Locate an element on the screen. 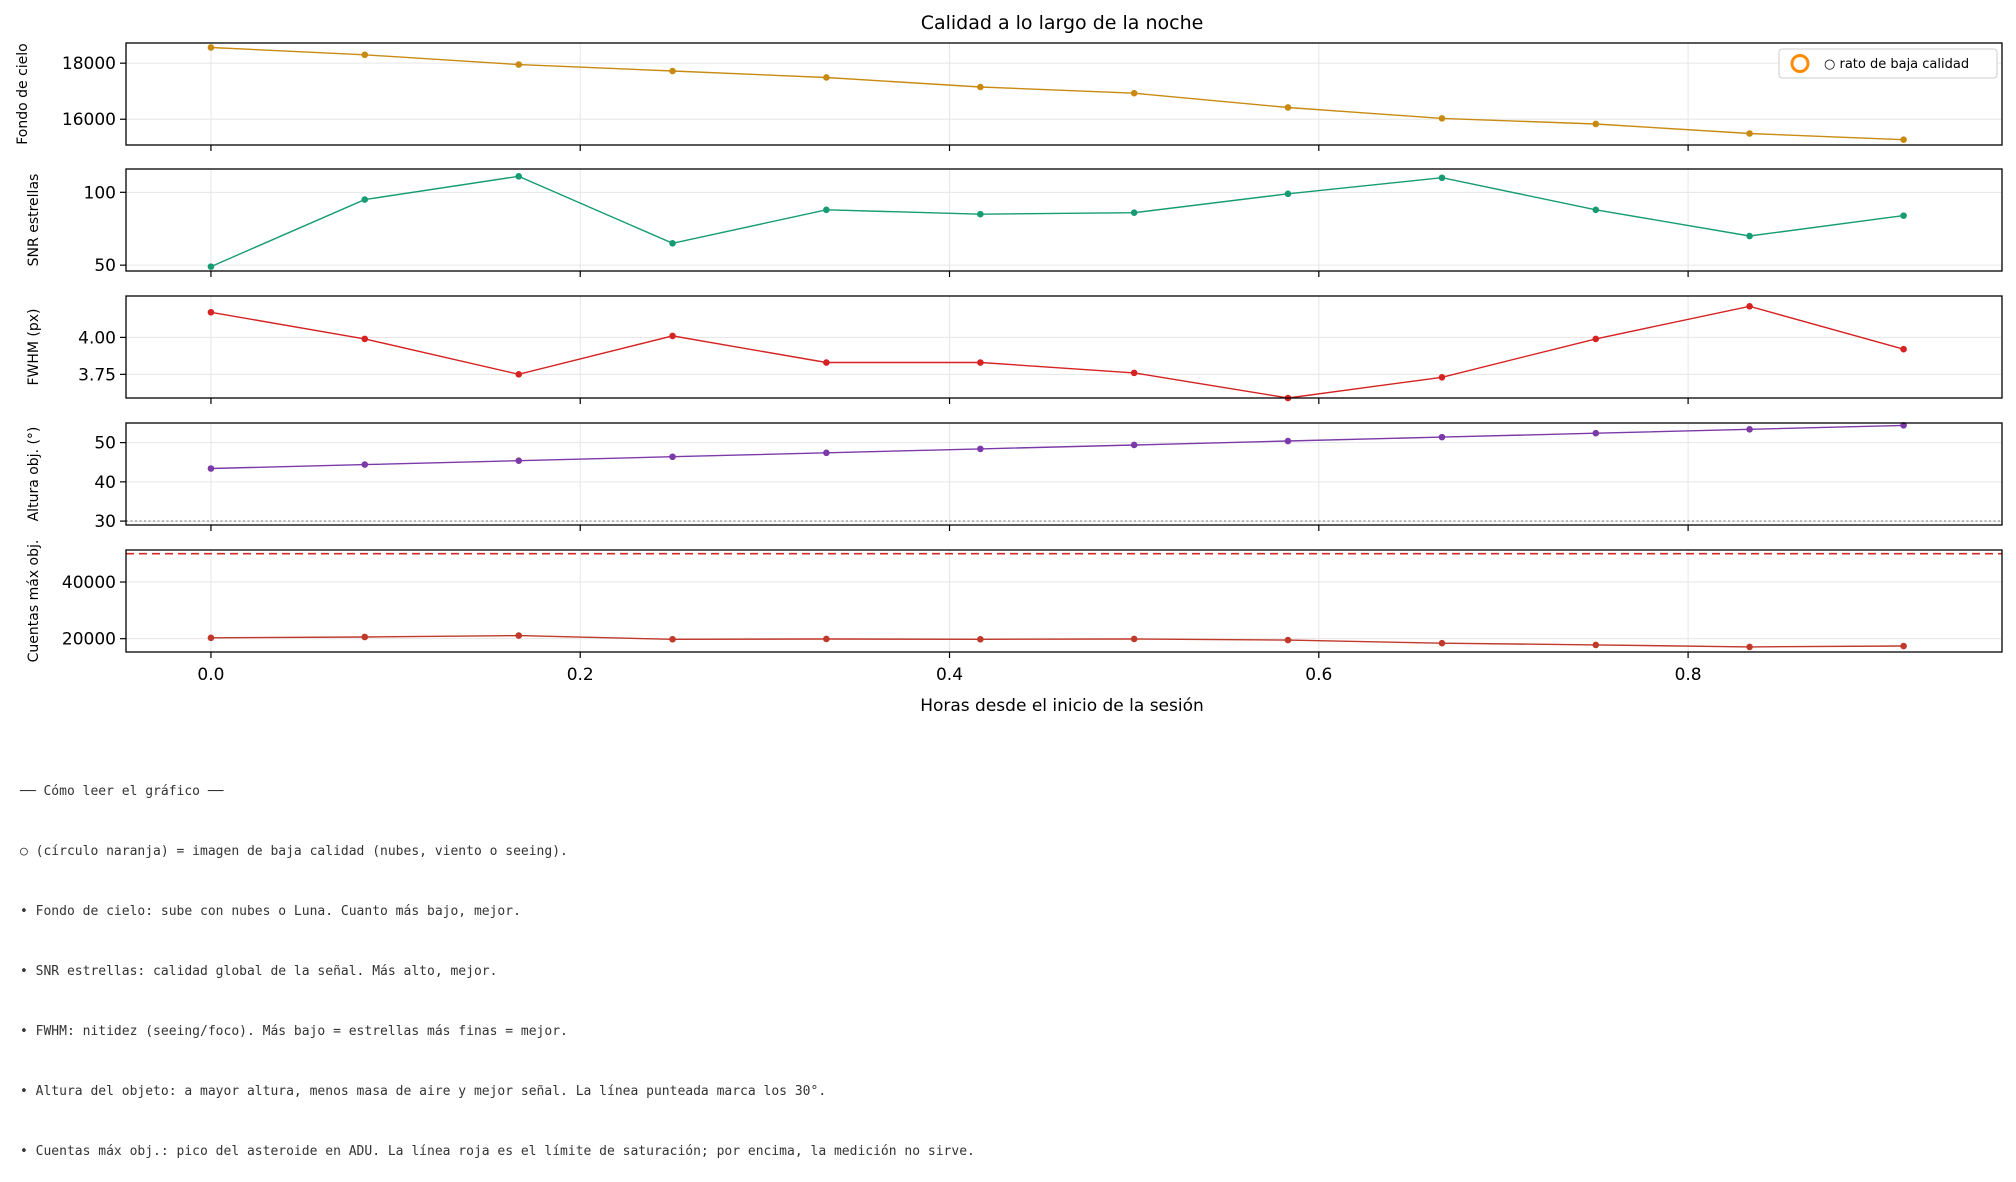  legend: ○ rato de baja calidad is located at coordinates (1888, 63).